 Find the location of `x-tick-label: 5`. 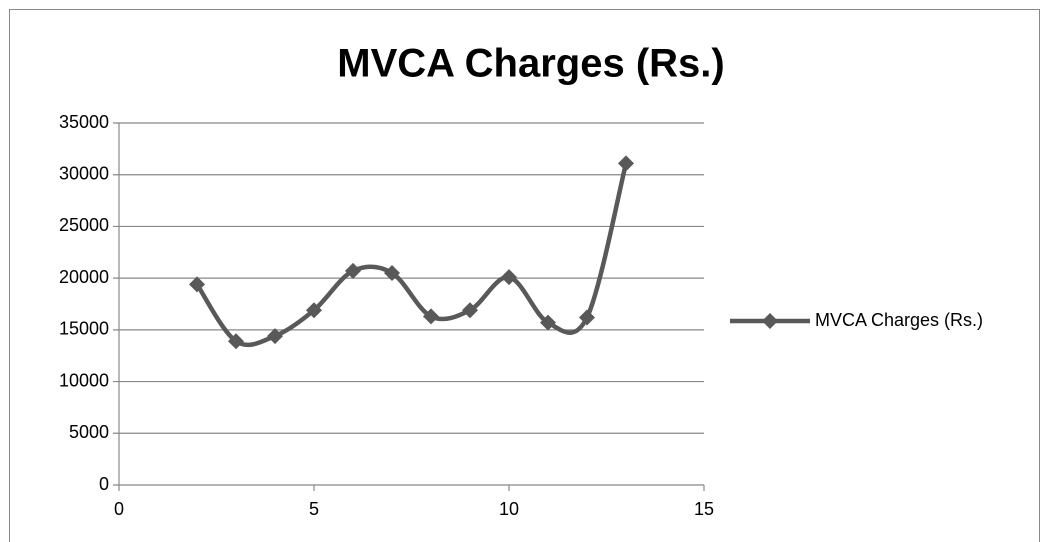

x-tick-label: 5 is located at coordinates (314, 509).